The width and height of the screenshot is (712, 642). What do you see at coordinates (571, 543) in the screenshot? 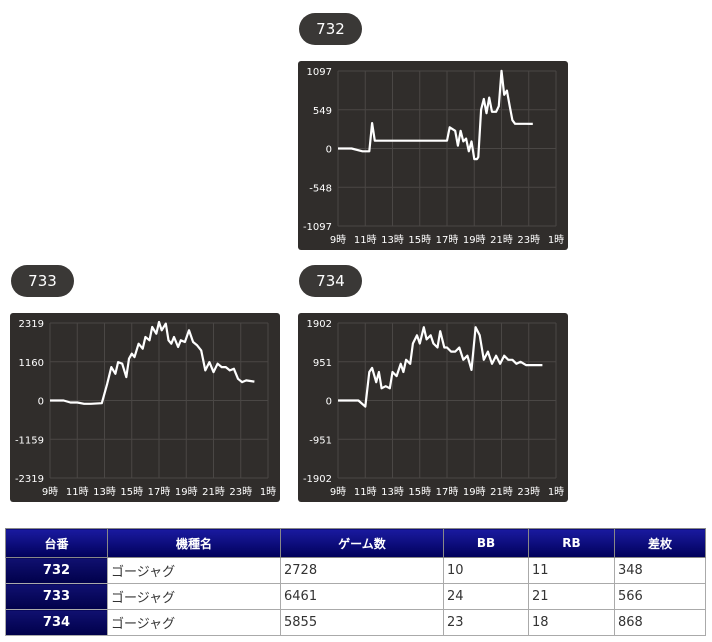
I see `header-rb: RB` at bounding box center [571, 543].